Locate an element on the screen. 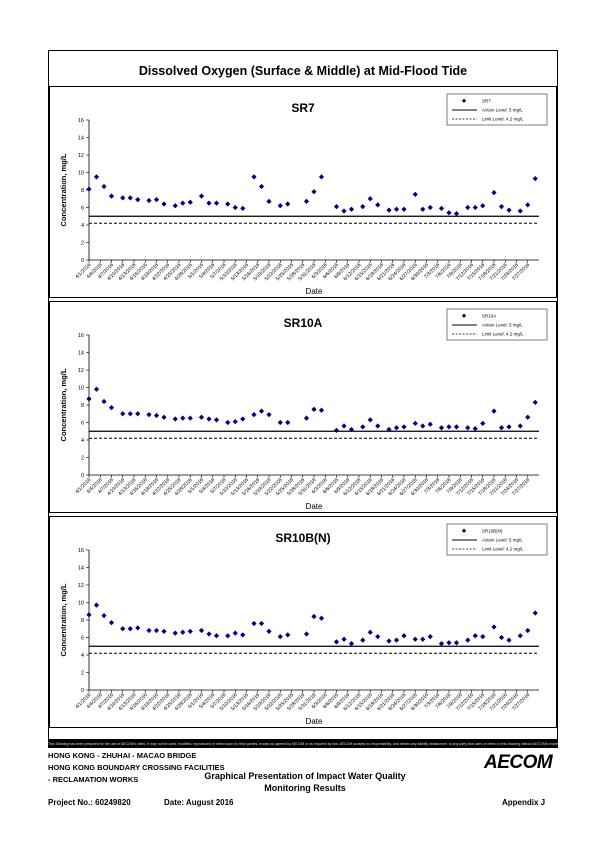 Image resolution: width=602 pixels, height=851 pixels. project-line-2: HONG KONG BOUNDARY CROSSING FACILITIES is located at coordinates (136, 767).